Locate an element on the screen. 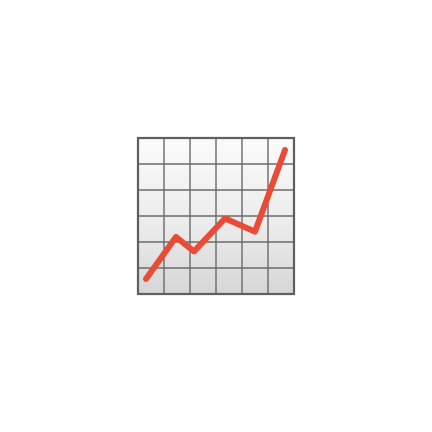 Image resolution: width=432 pixels, height=432 pixels. chart-frame is located at coordinates (216, 216).